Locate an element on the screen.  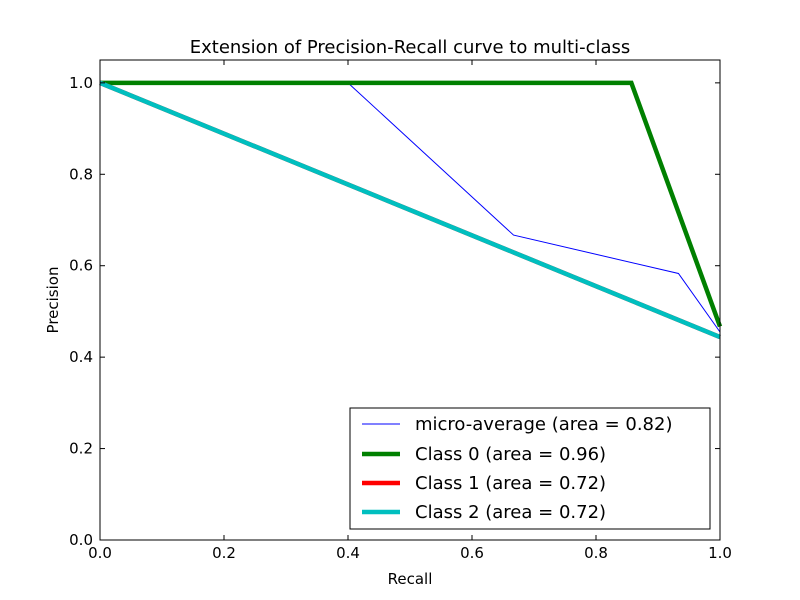
x-tick-label-0: 0.0 is located at coordinates (100, 553).